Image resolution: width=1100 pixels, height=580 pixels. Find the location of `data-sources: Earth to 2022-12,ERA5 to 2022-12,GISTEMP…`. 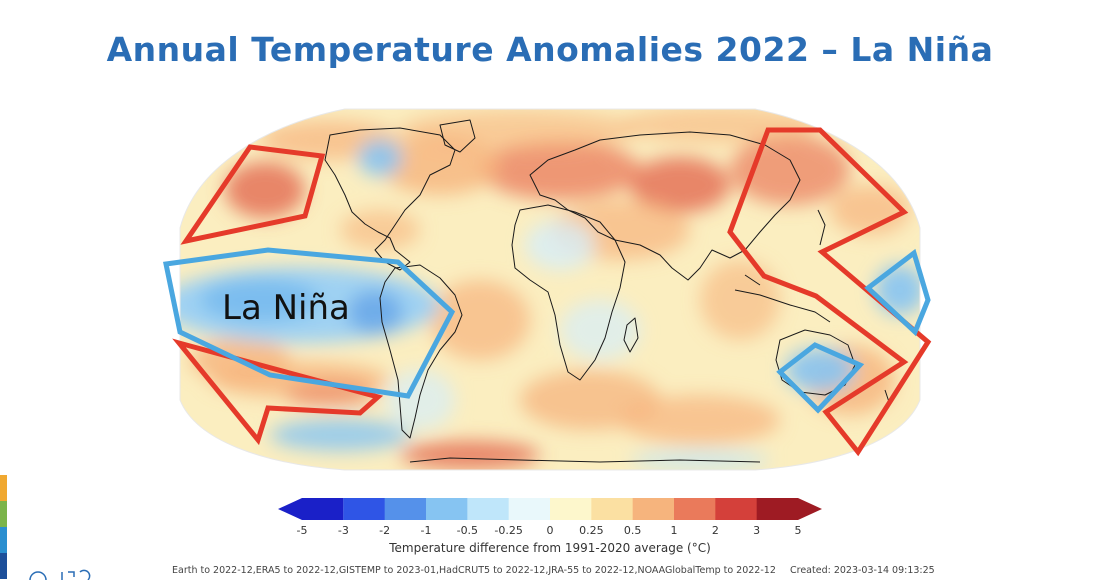

data-sources: Earth to 2022-12,ERA5 to 2022-12,GISTEMP… is located at coordinates (474, 570).